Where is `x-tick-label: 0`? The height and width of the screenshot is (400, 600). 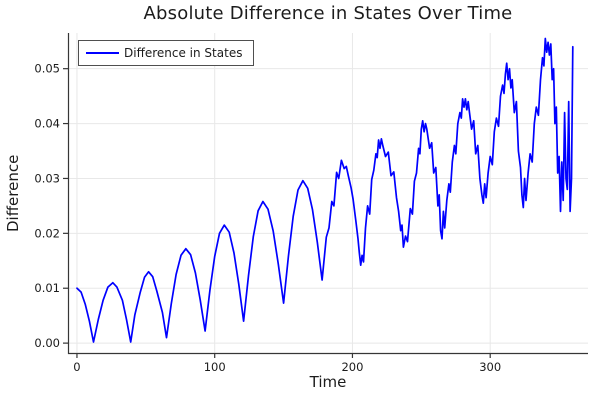 x-tick-label: 0 is located at coordinates (76, 367).